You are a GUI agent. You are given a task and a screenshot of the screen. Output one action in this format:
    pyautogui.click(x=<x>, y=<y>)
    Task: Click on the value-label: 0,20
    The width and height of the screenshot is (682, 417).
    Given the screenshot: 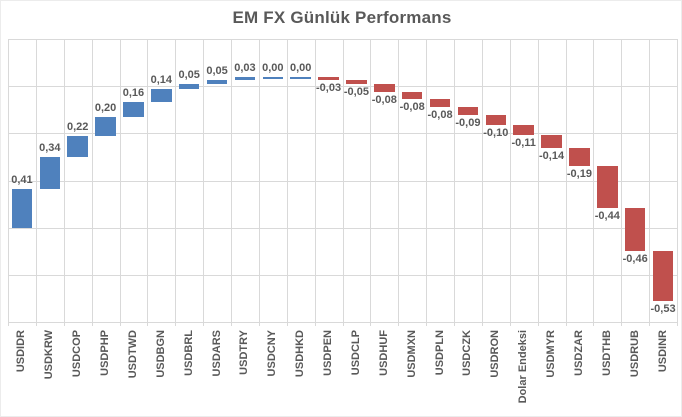 What is the action you would take?
    pyautogui.click(x=105, y=108)
    